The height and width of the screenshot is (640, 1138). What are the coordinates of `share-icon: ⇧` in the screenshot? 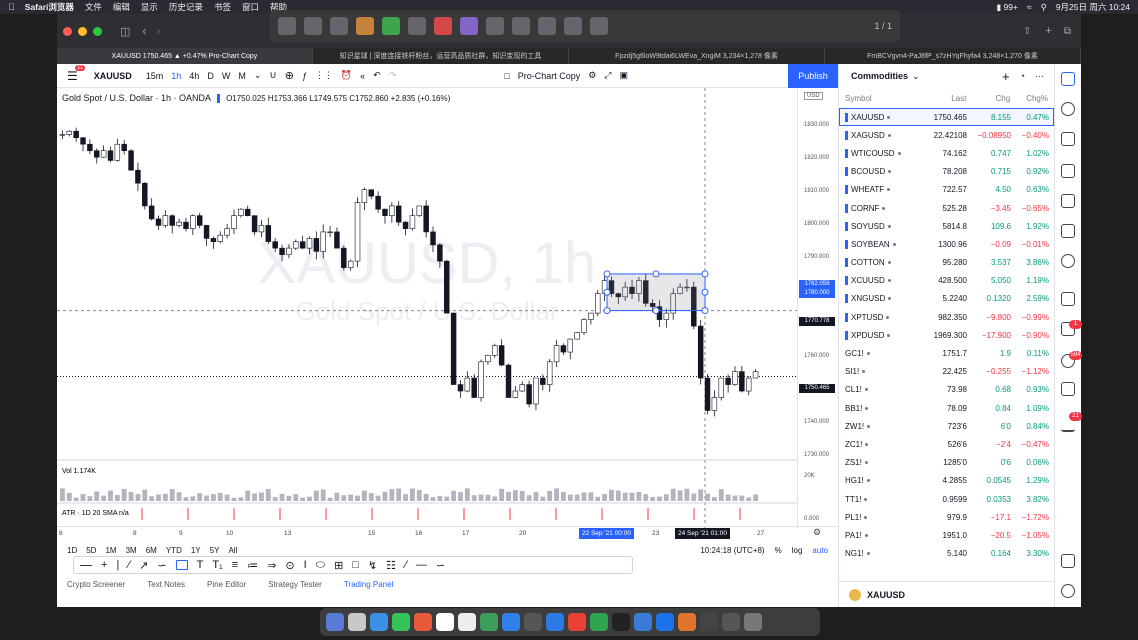 It's located at (1027, 31).